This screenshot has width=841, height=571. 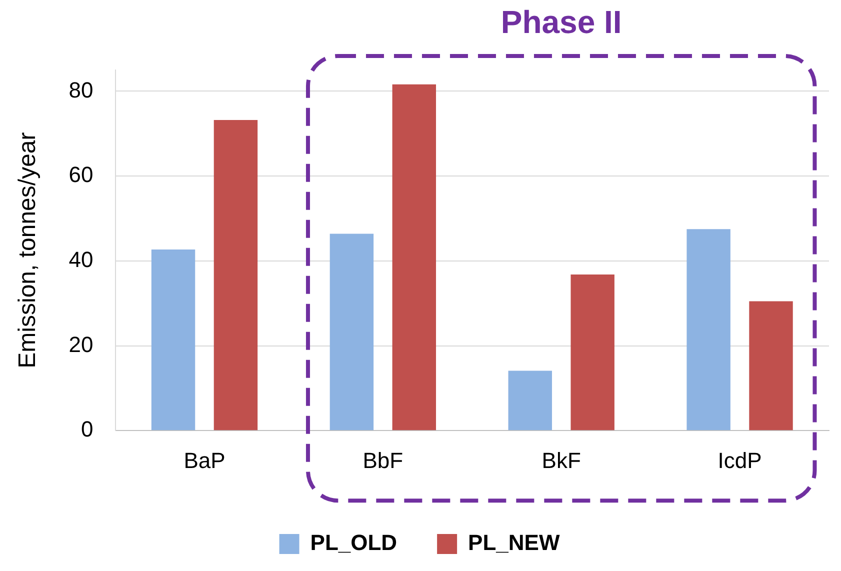 What do you see at coordinates (561, 460) in the screenshot?
I see `x-tick-label: BkF` at bounding box center [561, 460].